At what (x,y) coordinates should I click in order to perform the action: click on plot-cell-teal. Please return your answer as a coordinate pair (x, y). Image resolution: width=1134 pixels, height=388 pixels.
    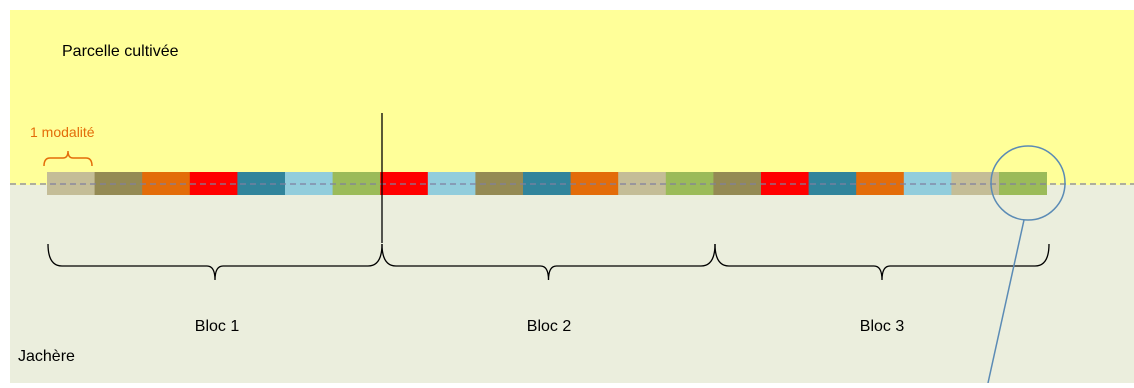
    Looking at the image, I should click on (547, 183).